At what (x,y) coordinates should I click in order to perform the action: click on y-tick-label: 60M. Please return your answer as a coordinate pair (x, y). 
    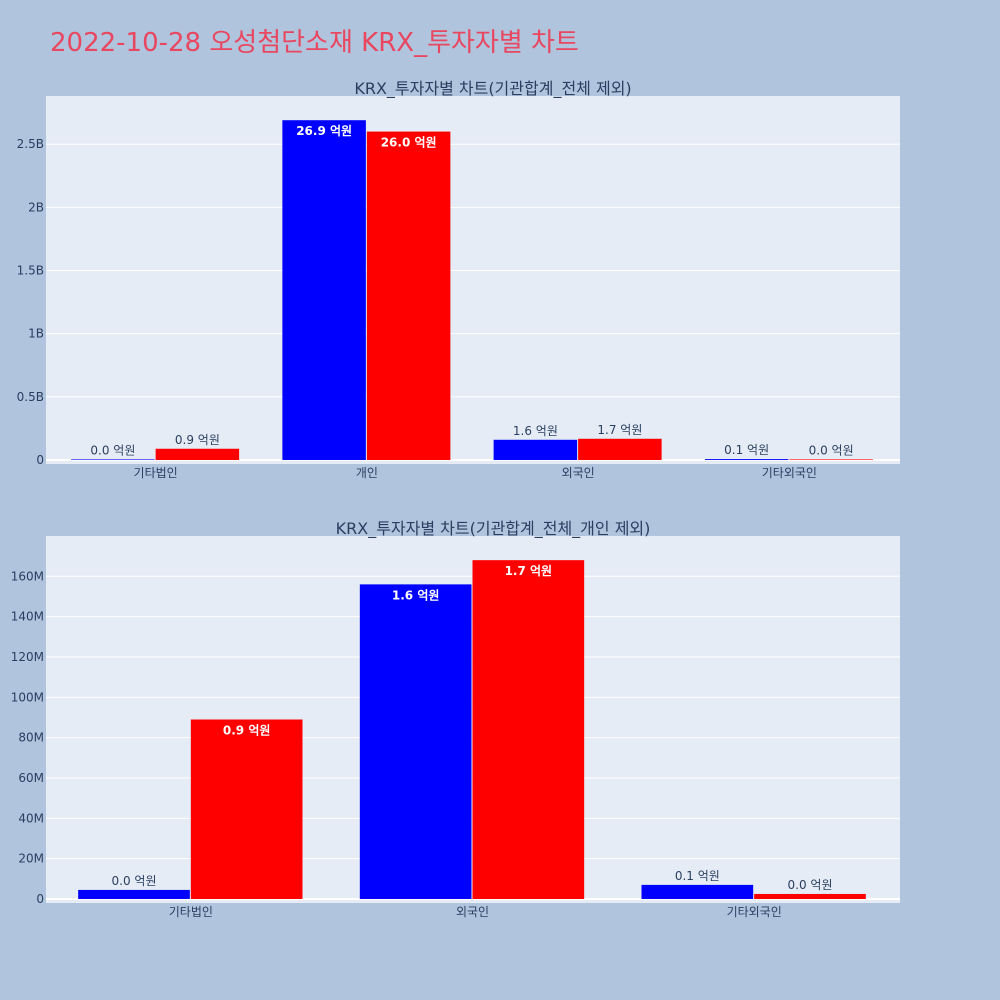
    Looking at the image, I should click on (31, 778).